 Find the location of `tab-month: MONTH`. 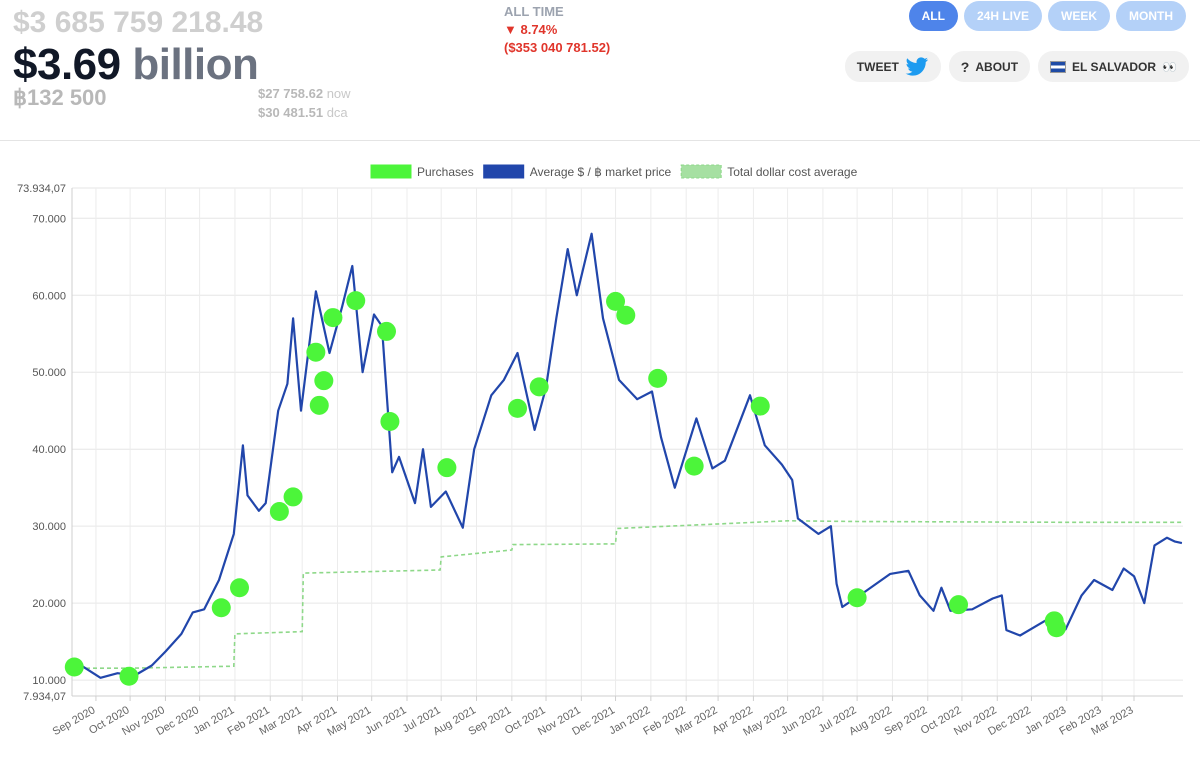

tab-month: MONTH is located at coordinates (1151, 16).